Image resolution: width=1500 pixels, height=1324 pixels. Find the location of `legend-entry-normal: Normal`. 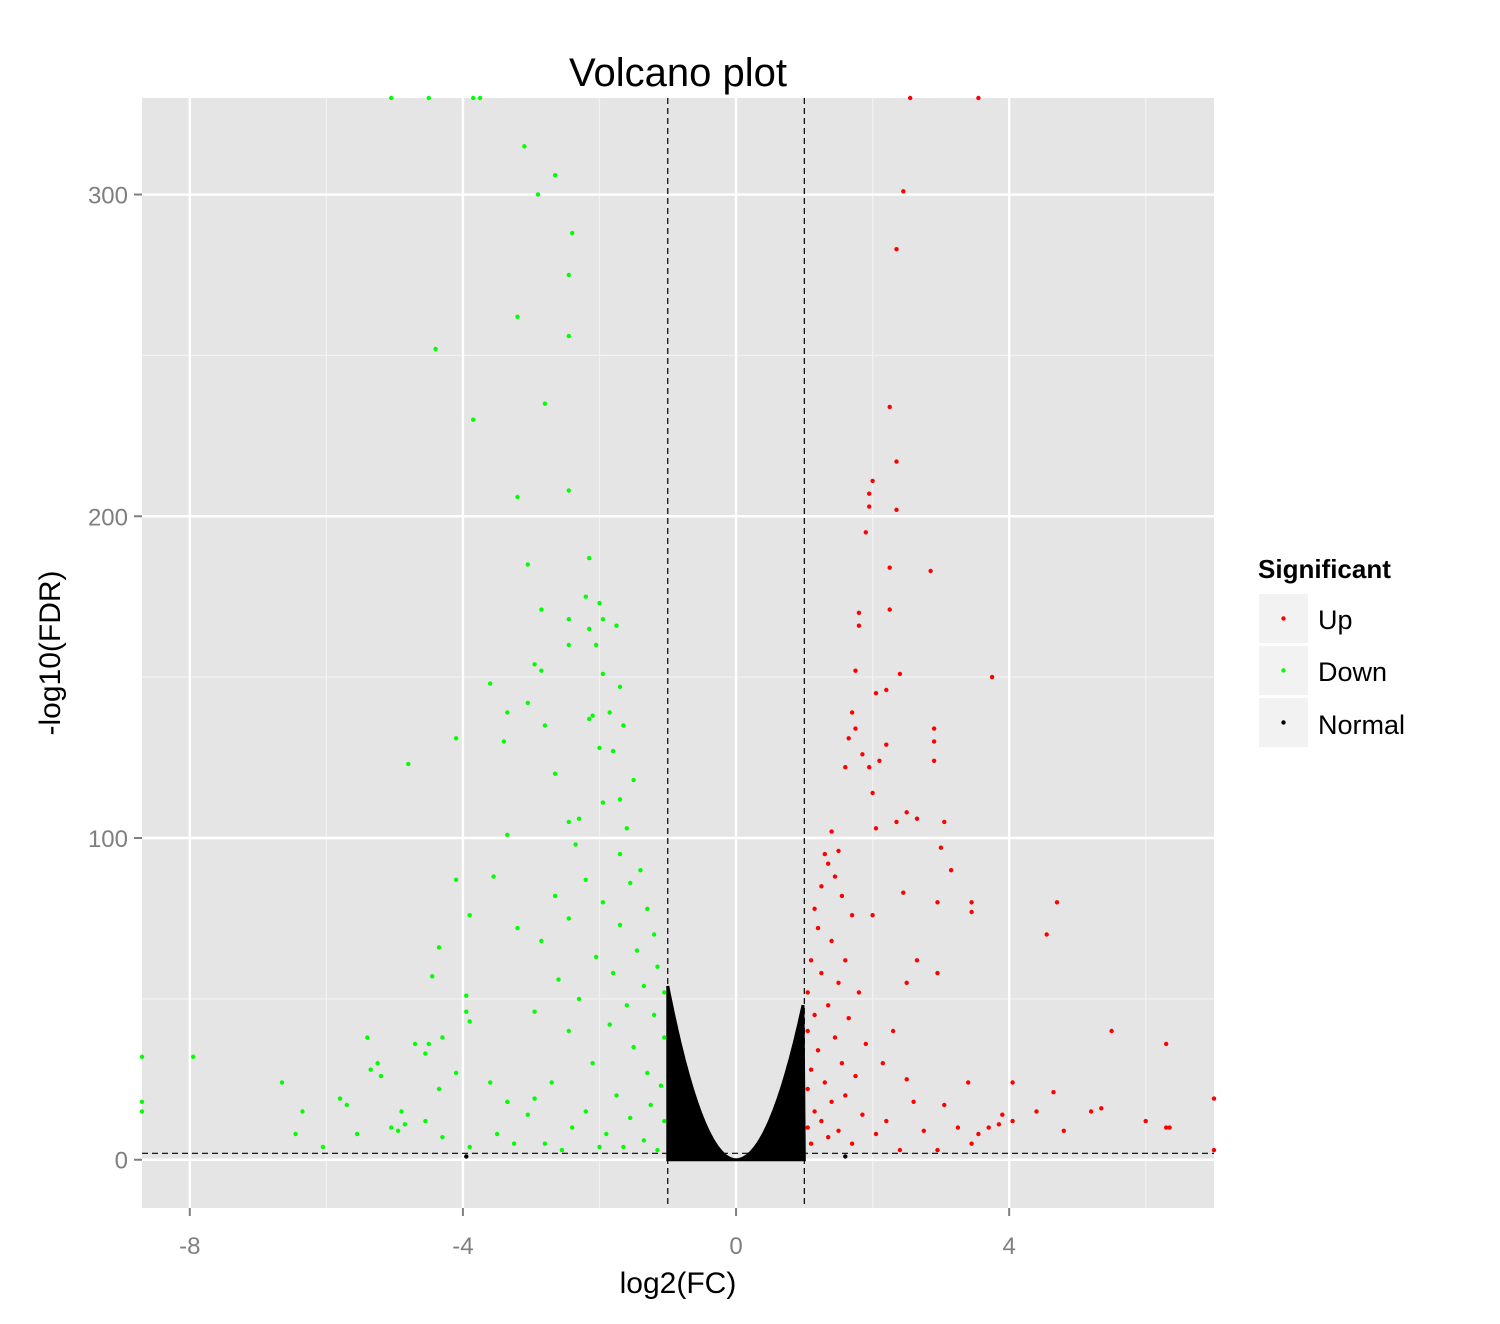

legend-entry-normal: Normal is located at coordinates (1332, 722).